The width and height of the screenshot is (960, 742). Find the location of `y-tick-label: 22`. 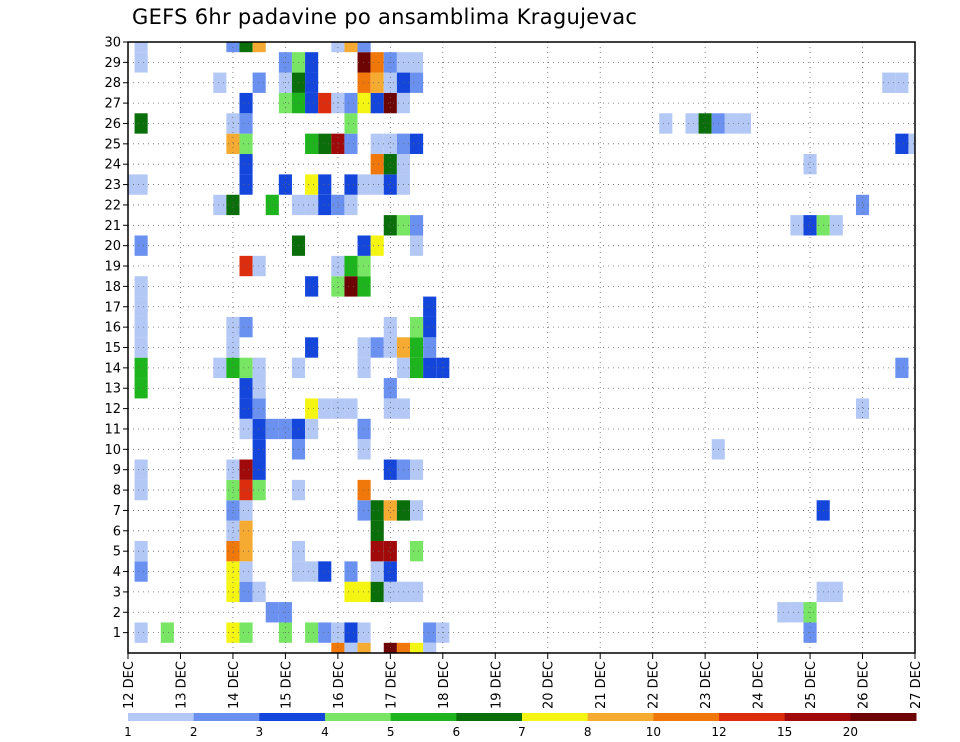

y-tick-label: 22 is located at coordinates (112, 205).